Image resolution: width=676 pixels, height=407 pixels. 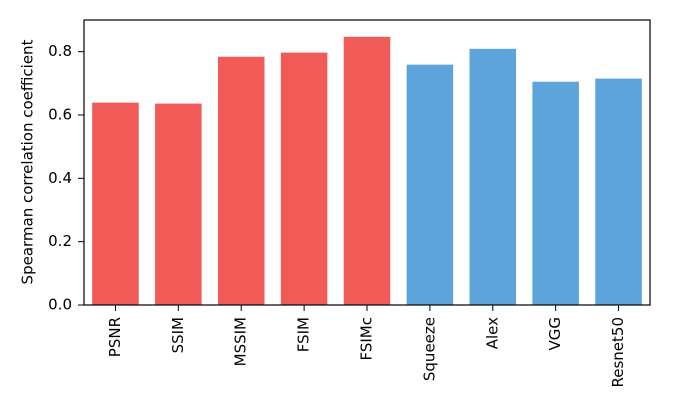 I want to click on x-tick-label: FSIM, so click(x=304, y=334).